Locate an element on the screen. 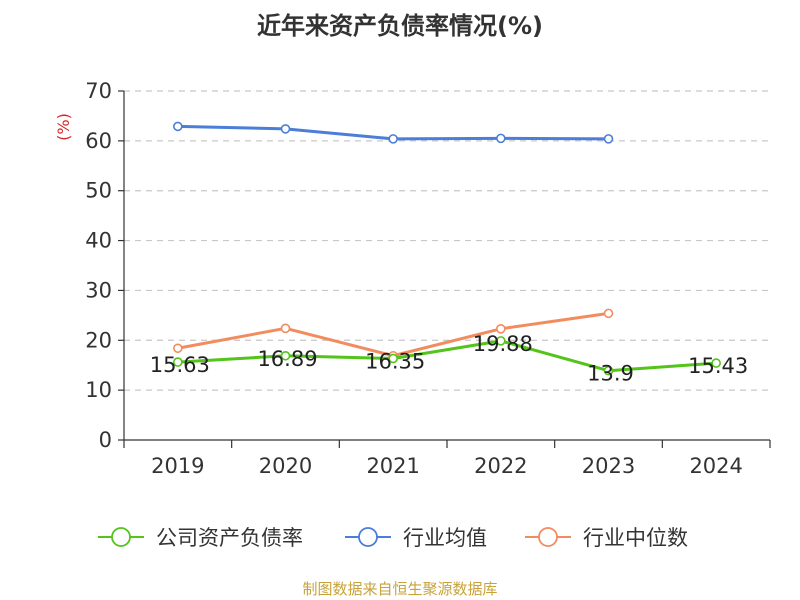 The image size is (800, 600). data-label: 13.9 is located at coordinates (610, 374).